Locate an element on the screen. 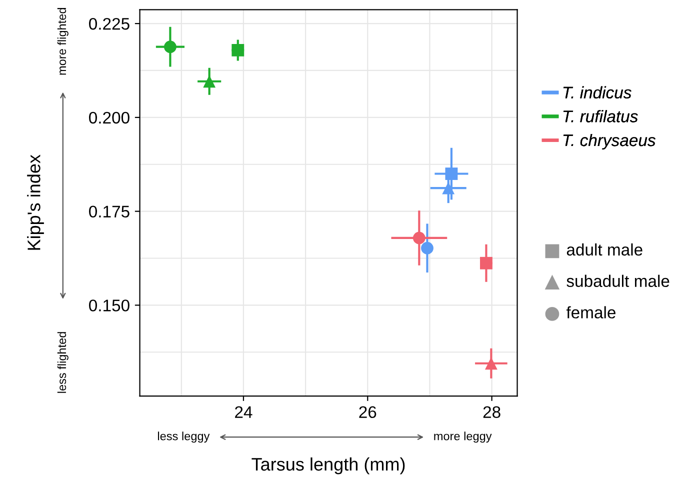 The width and height of the screenshot is (699, 483). legend-label: T. indicus is located at coordinates (597, 92).